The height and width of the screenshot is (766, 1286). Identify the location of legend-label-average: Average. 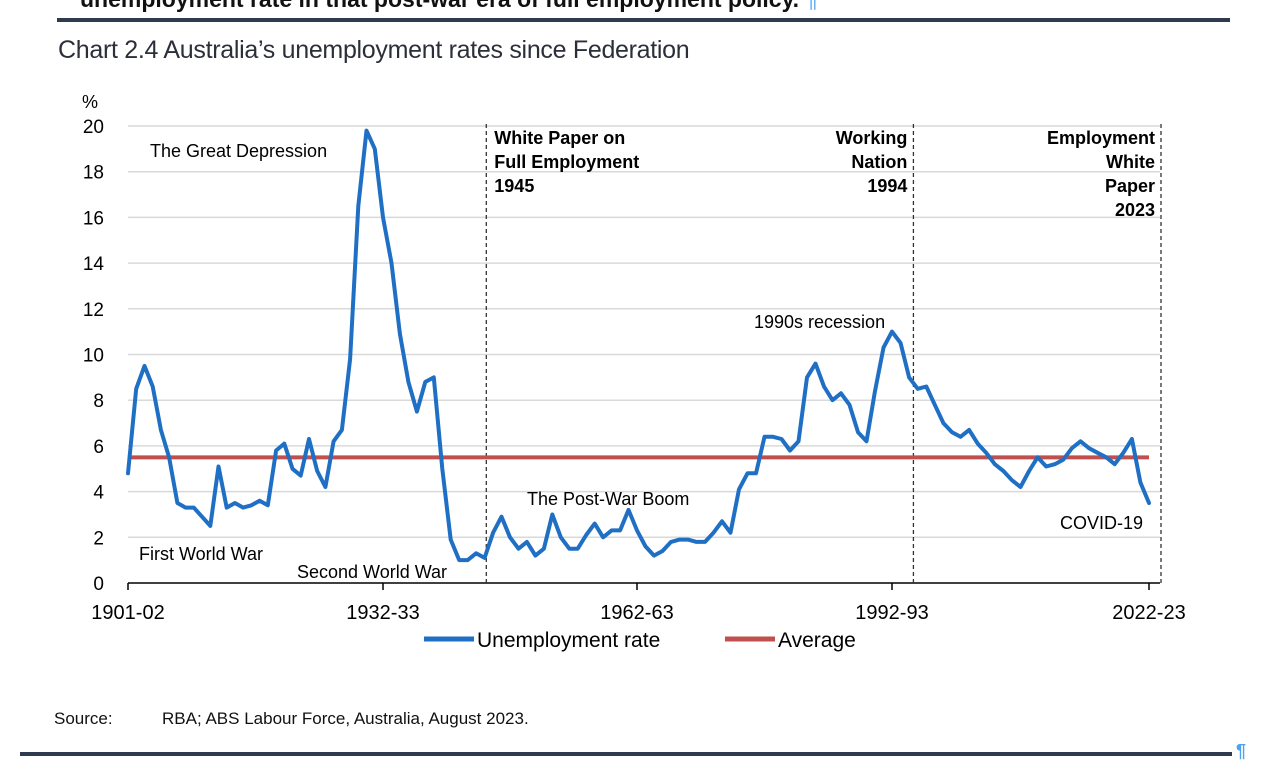
(817, 640).